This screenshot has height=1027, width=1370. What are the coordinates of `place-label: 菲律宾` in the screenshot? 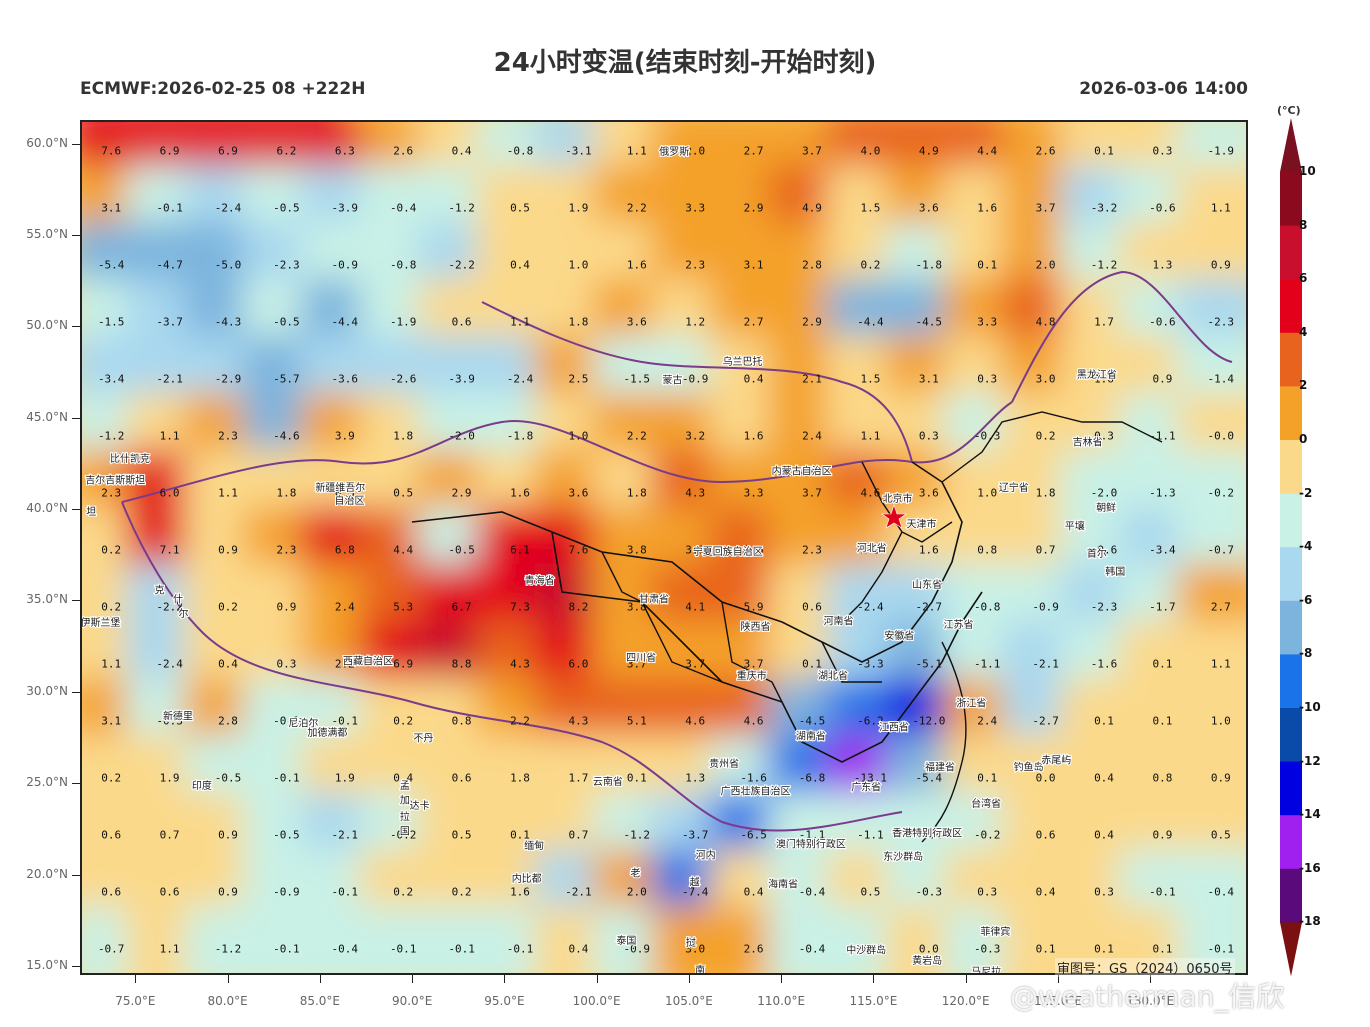 It's located at (995, 931).